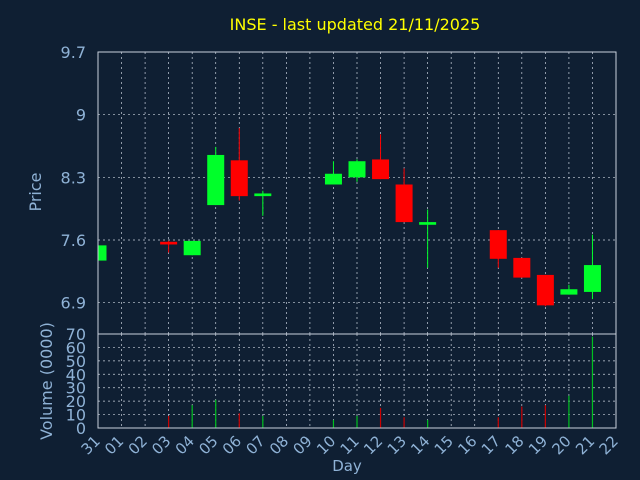 This screenshot has width=640, height=480. I want to click on volume-tick-label: 40, so click(76, 374).